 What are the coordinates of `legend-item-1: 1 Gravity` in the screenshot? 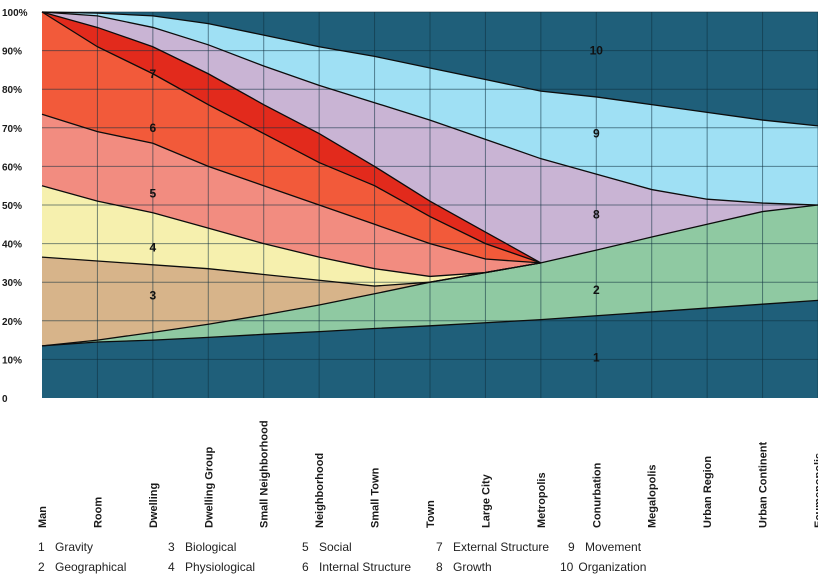 It's located at (65, 547).